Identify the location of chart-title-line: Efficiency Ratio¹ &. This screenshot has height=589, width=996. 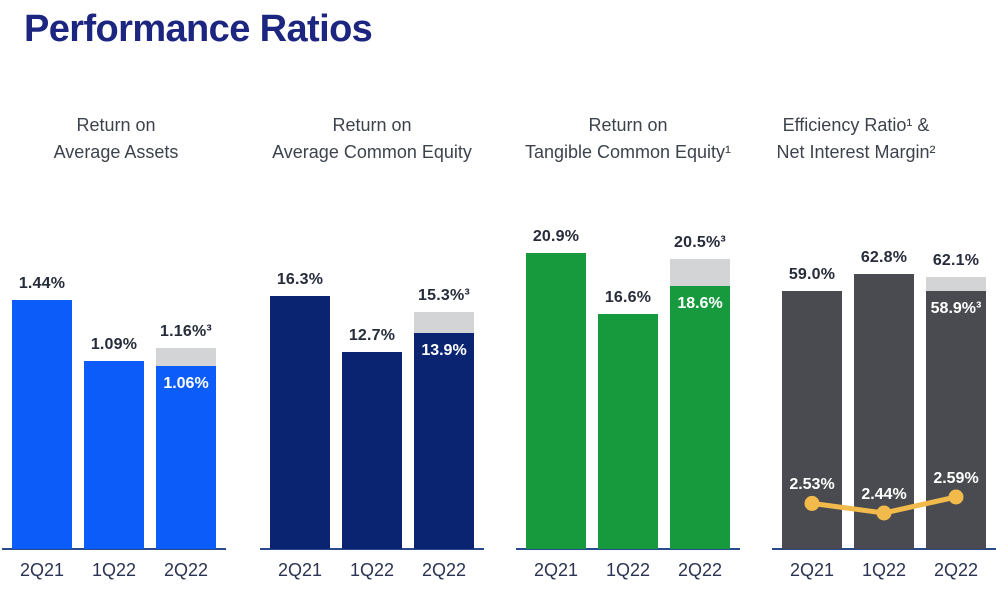
(856, 125).